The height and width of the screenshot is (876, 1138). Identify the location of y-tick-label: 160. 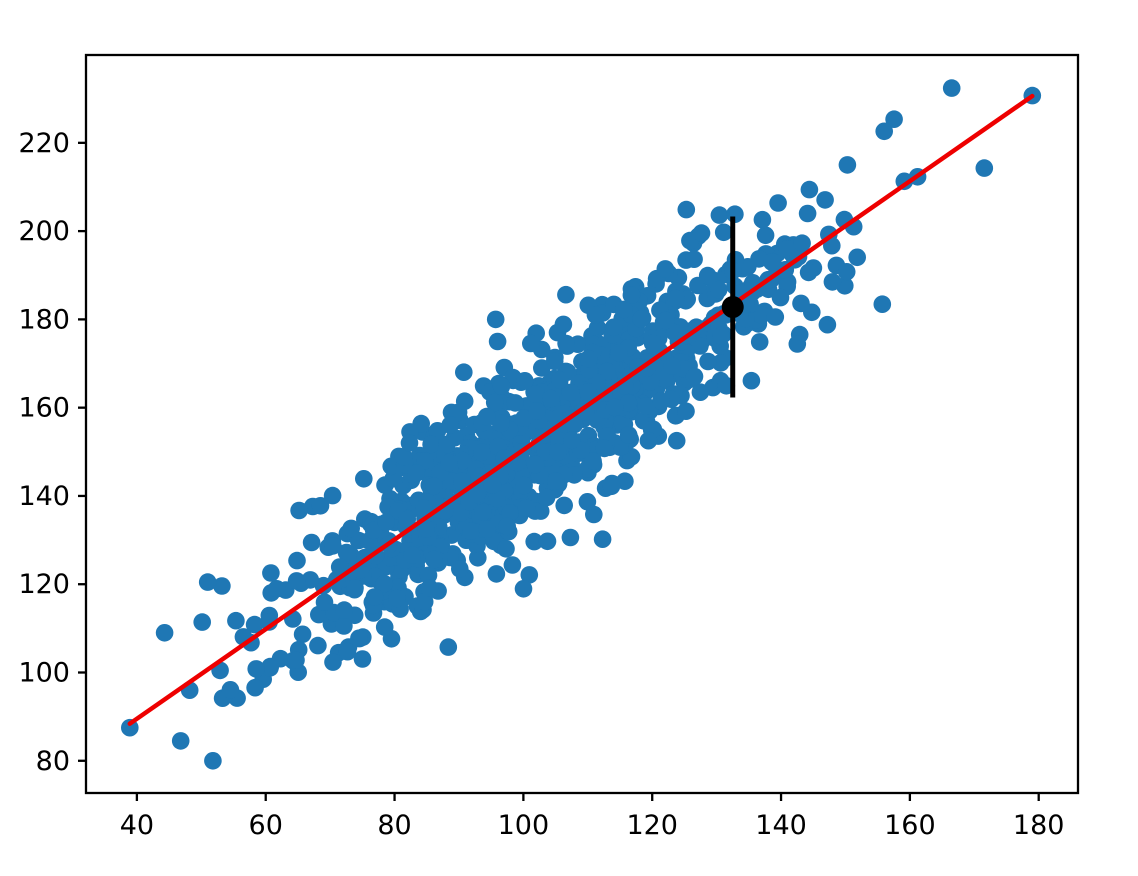
(44, 408).